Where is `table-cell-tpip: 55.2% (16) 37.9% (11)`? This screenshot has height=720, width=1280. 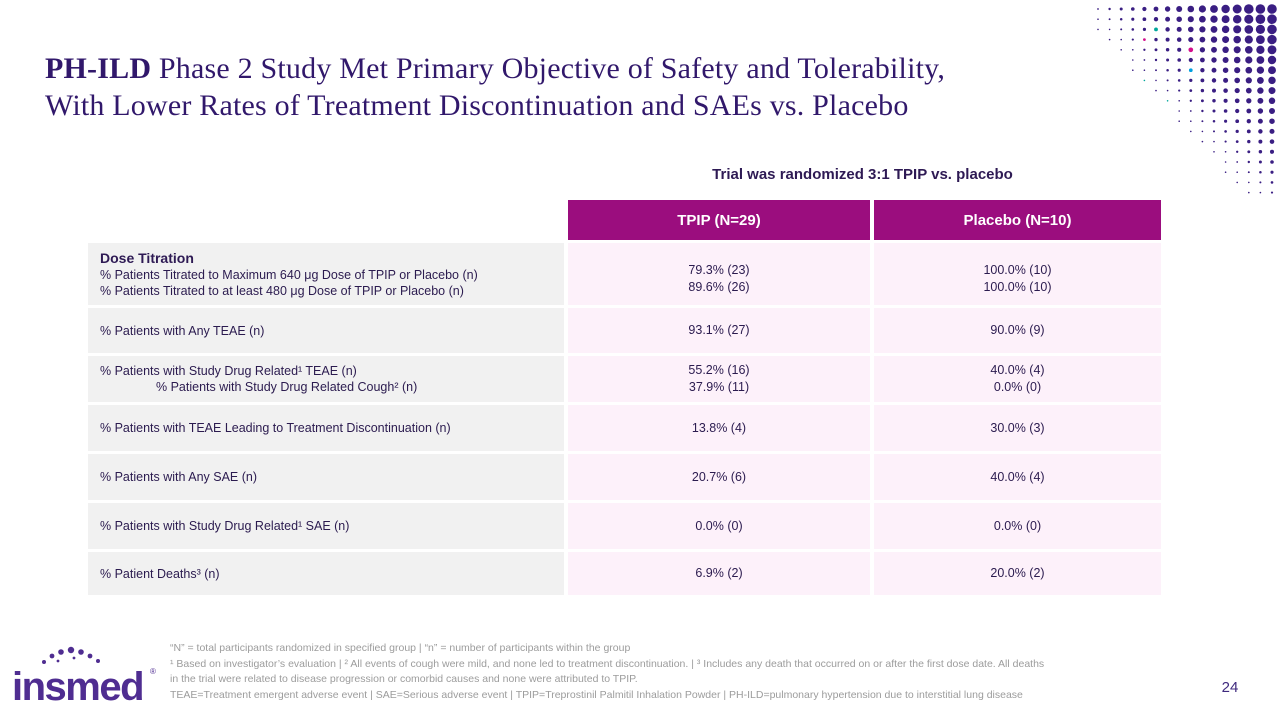
table-cell-tpip: 55.2% (16) 37.9% (11) is located at coordinates (719, 379).